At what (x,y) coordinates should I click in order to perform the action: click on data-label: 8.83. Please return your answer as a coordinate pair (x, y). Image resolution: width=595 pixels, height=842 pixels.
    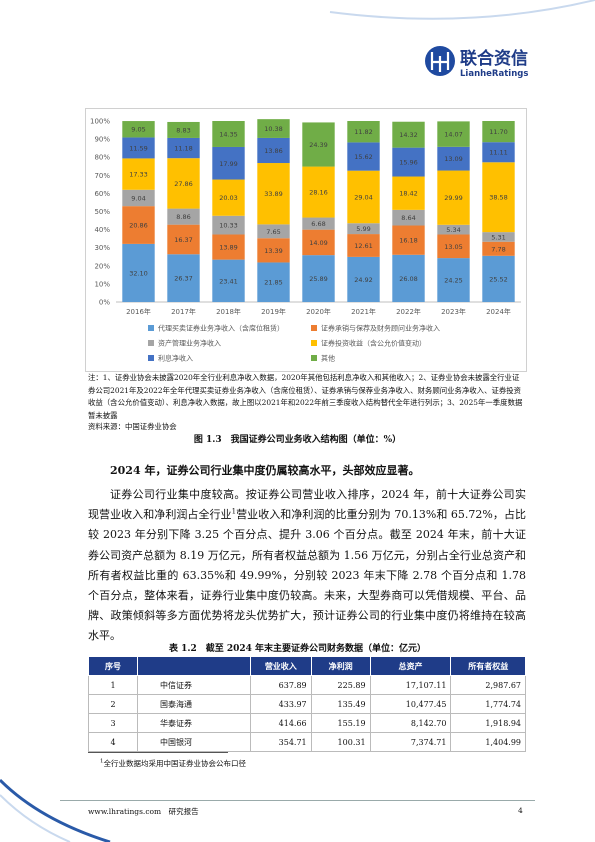
    Looking at the image, I should click on (183, 130).